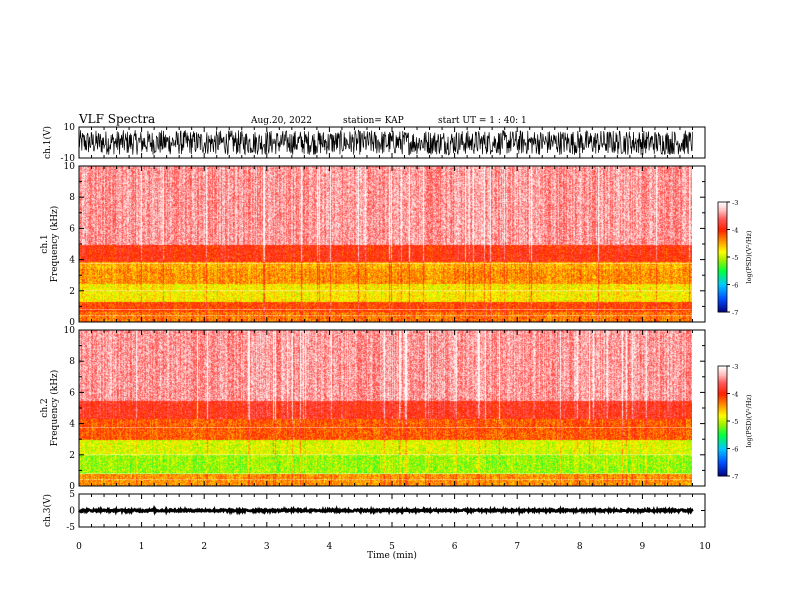  I want to click on station-label: station= KAP, so click(373, 121).